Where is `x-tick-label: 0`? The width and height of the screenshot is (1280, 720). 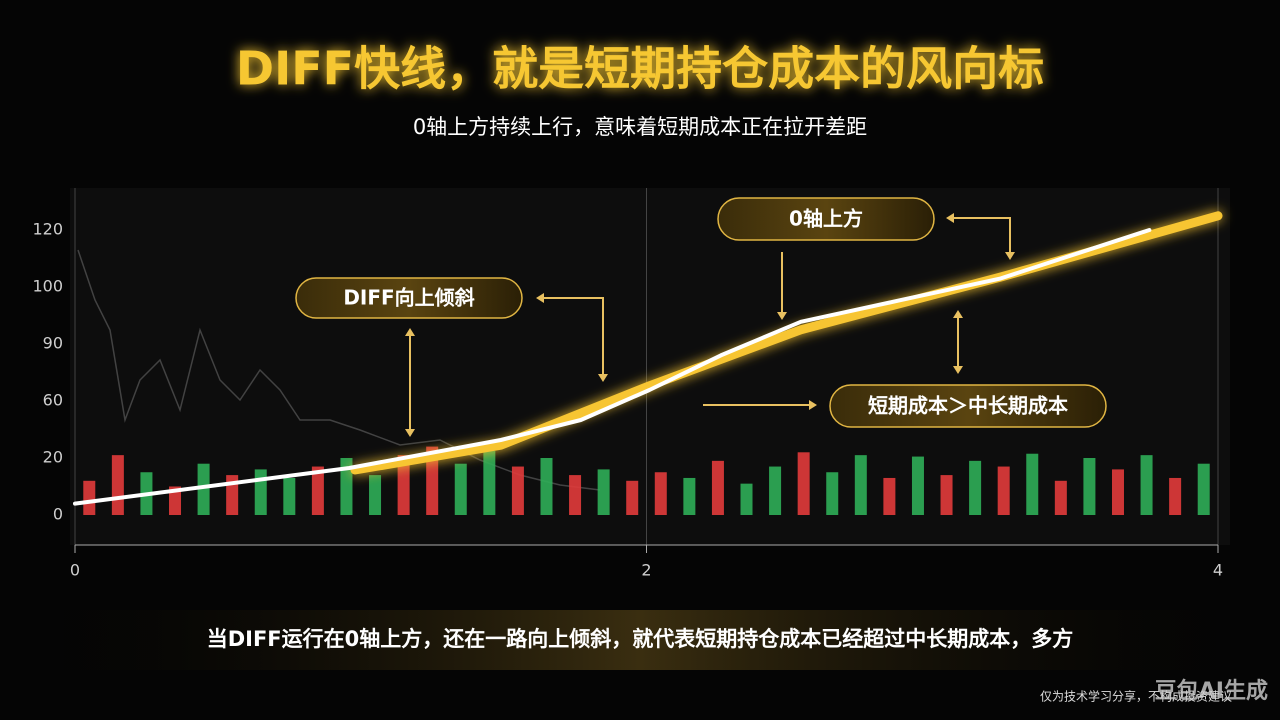
x-tick-label: 0 is located at coordinates (75, 570).